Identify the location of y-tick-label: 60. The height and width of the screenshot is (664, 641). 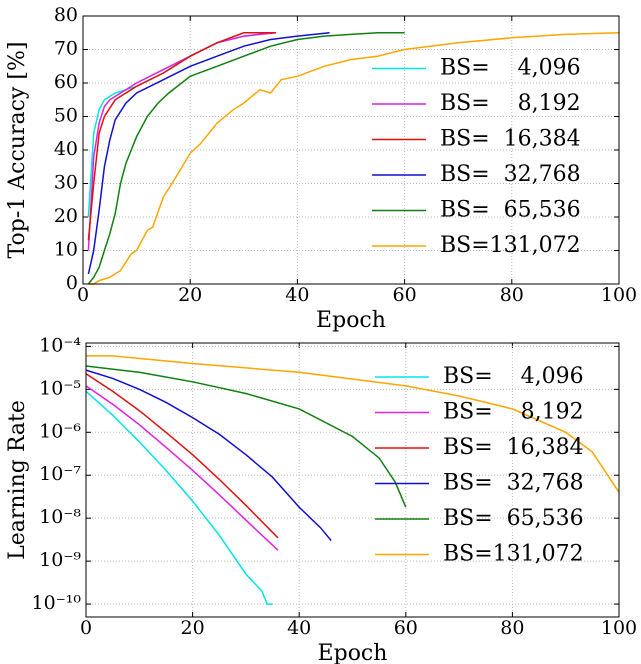
(66, 82).